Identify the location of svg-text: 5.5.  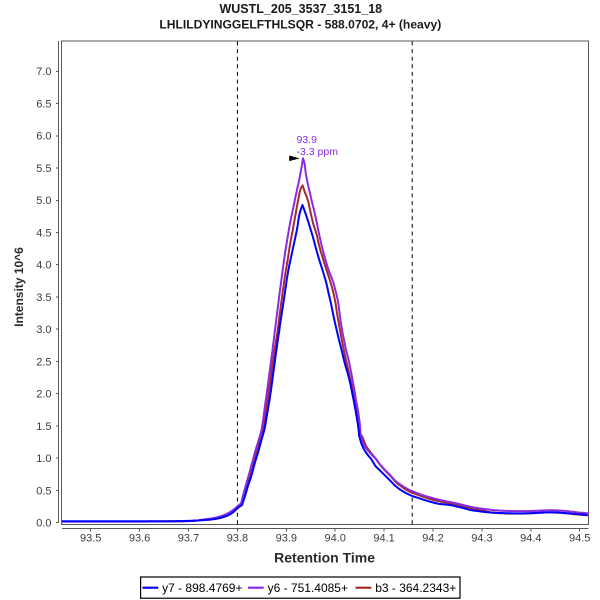
(43, 169).